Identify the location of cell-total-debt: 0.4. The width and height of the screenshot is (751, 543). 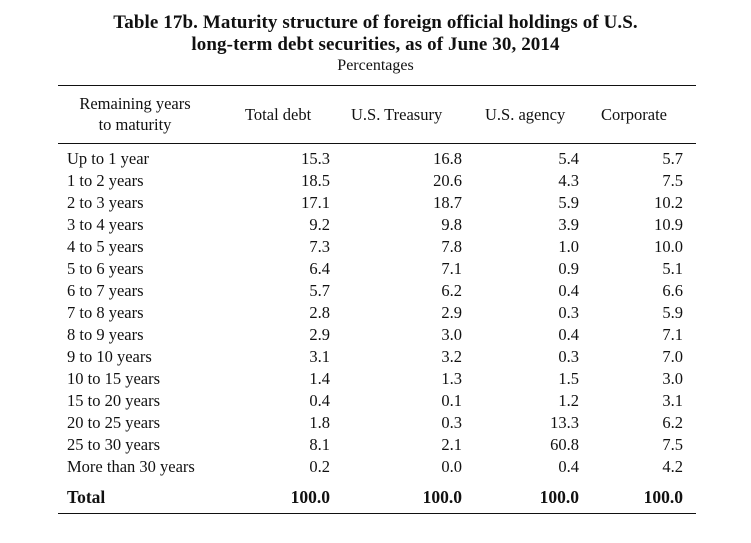
(319, 400).